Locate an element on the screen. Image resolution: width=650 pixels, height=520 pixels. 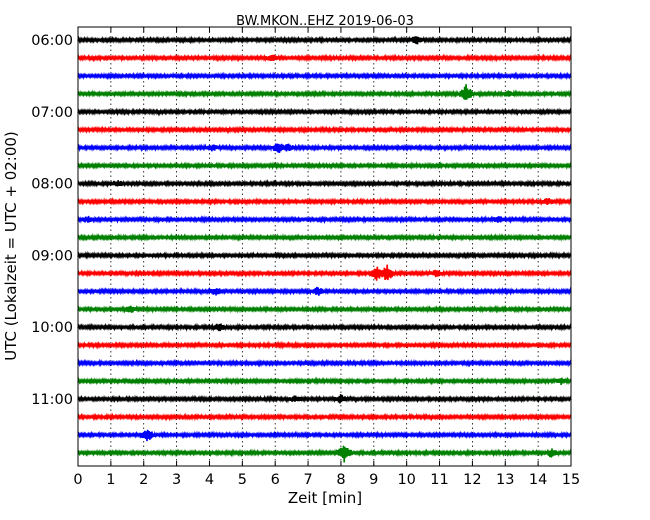
y-tick-label: 11:00 is located at coordinates (52, 400).